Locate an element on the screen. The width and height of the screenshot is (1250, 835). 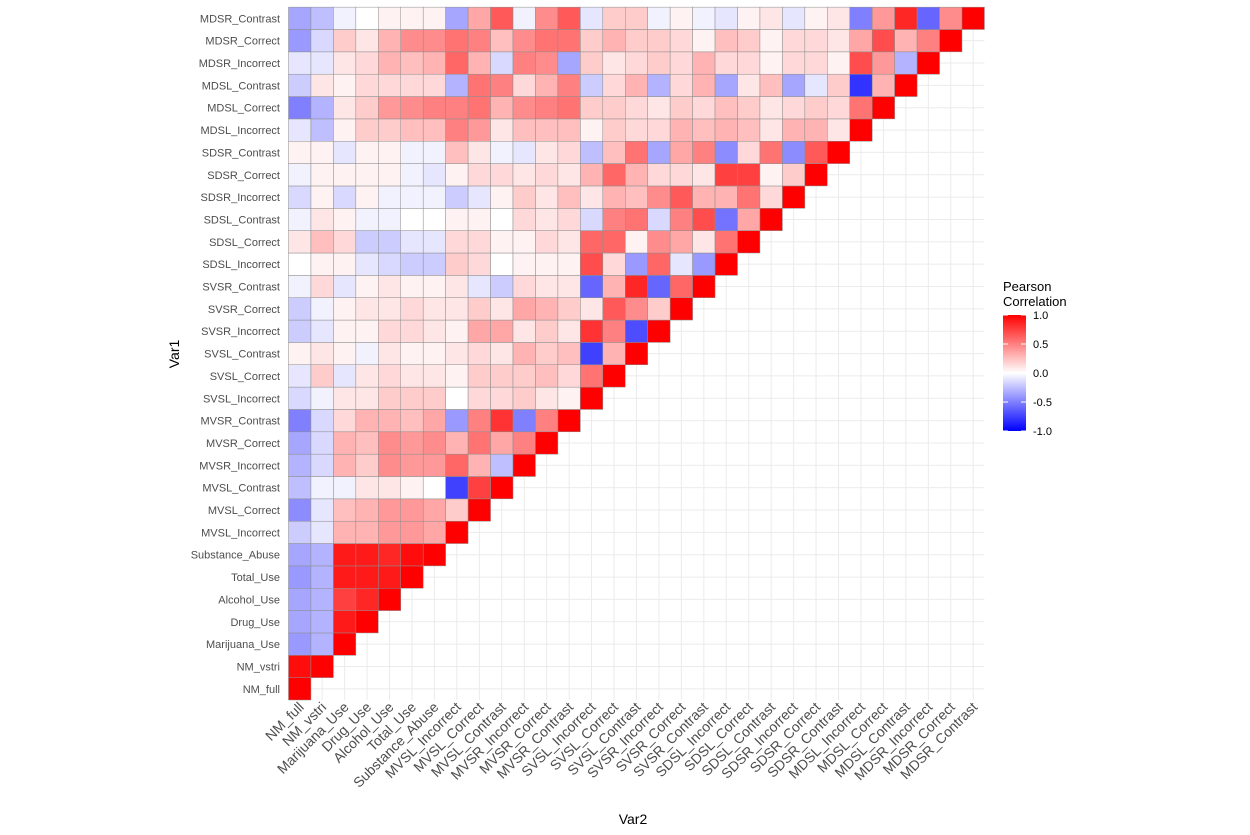
y-tick-label: MDSR_Incorrect is located at coordinates (239, 64).